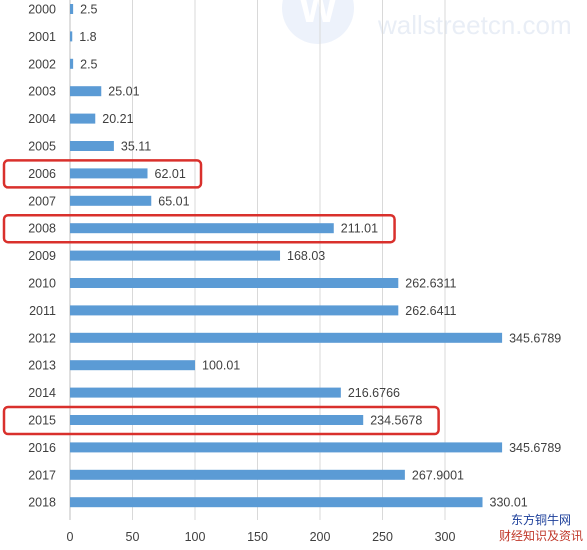 Image resolution: width=587 pixels, height=550 pixels. Describe the element at coordinates (136, 147) in the screenshot. I see `data-label-2005: 35.11` at that location.